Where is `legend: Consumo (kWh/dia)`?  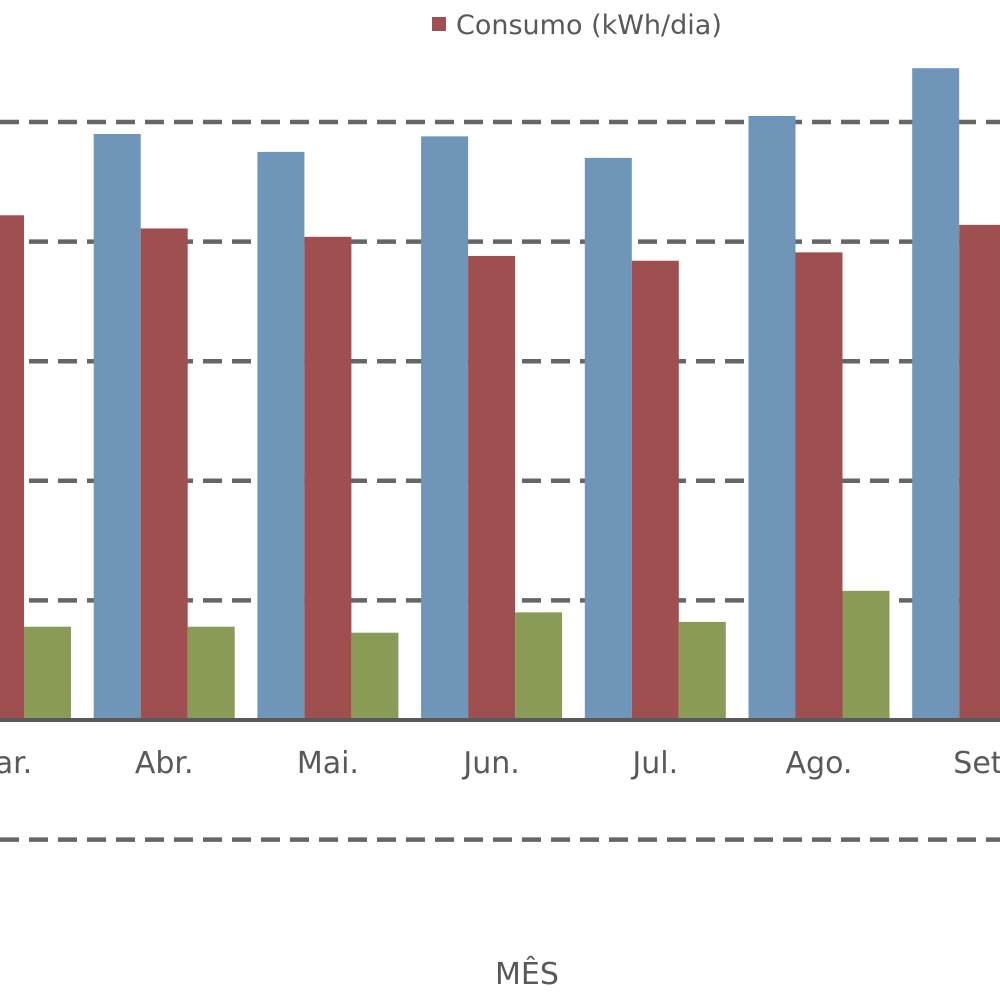
legend: Consumo (kWh/dia) is located at coordinates (577, 25).